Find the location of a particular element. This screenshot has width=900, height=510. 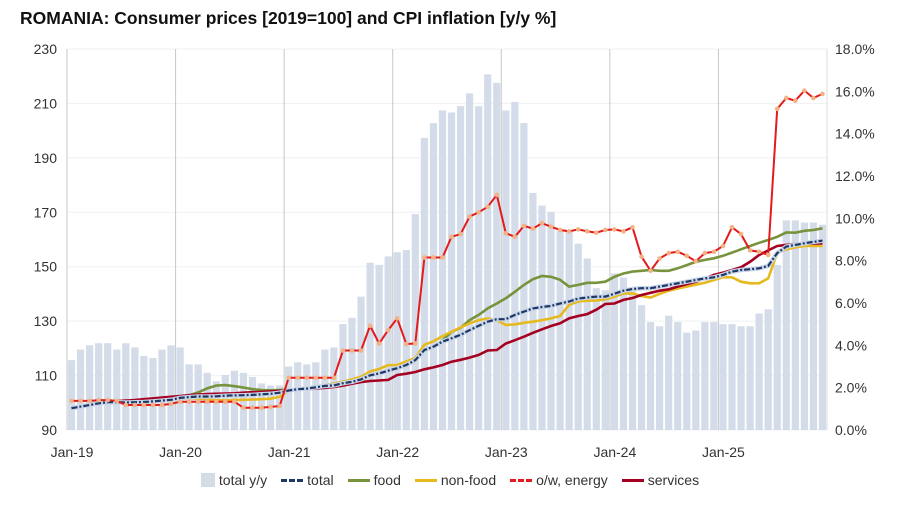

legend-label: total is located at coordinates (320, 480).